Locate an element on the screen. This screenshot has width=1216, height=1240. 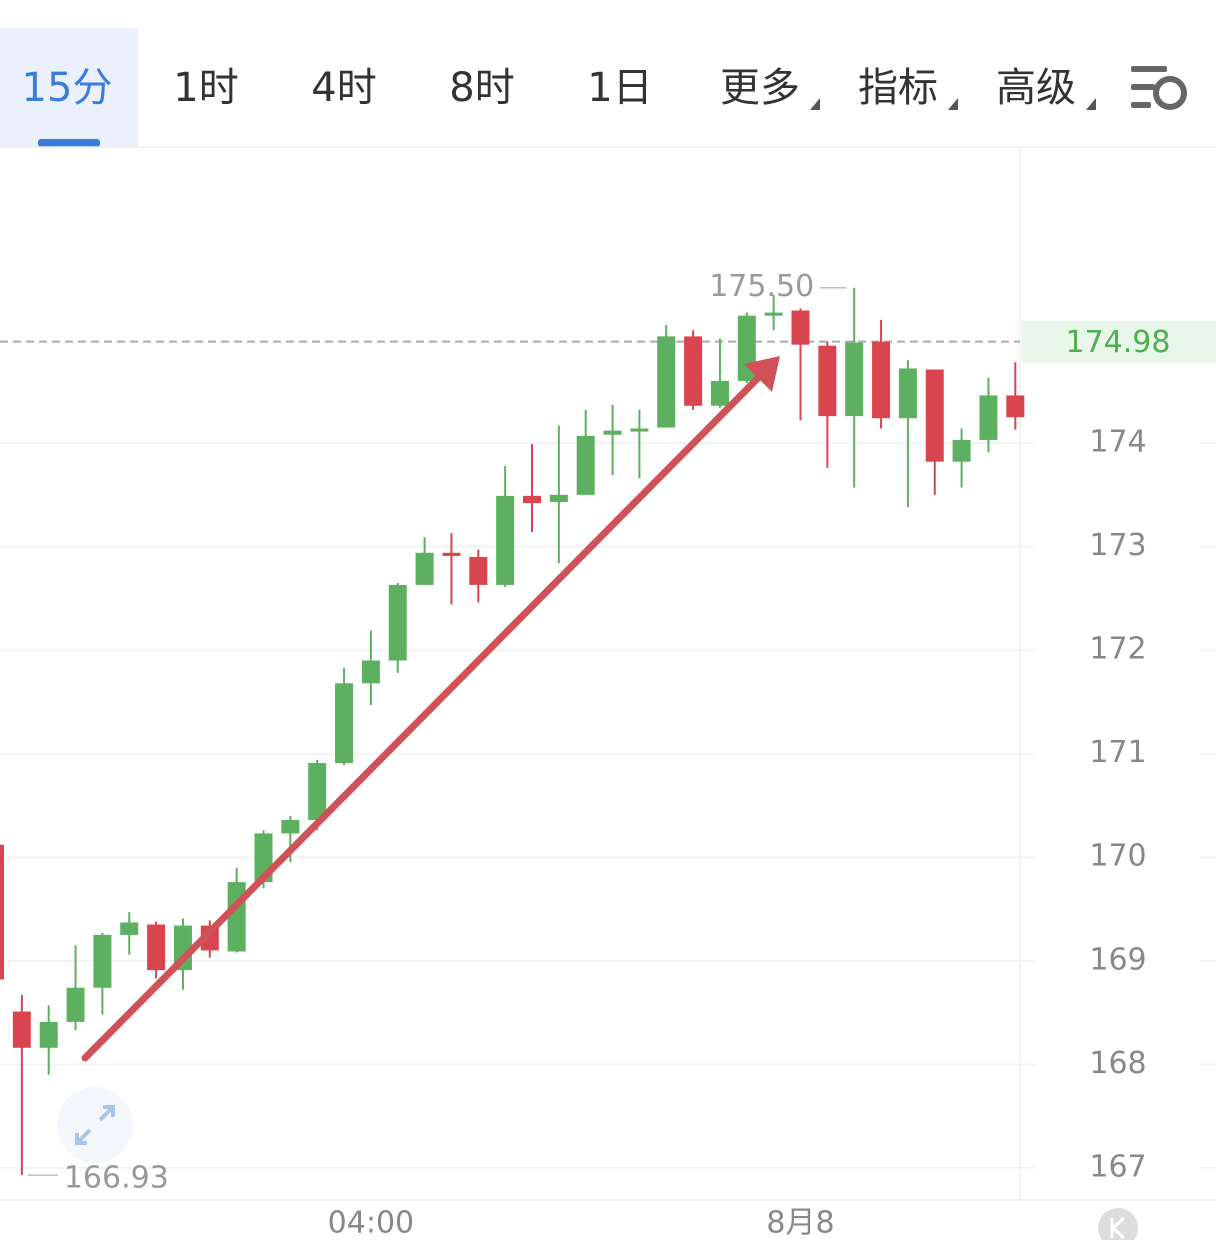
tab: 更多 is located at coordinates (760, 88).